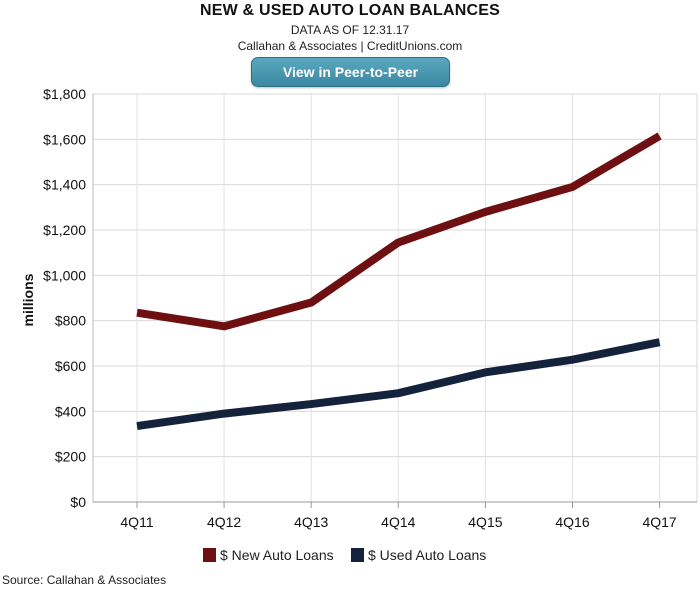 This screenshot has height=590, width=700. Describe the element at coordinates (84, 580) in the screenshot. I see `source-note: Source: Callahan & Associates` at that location.